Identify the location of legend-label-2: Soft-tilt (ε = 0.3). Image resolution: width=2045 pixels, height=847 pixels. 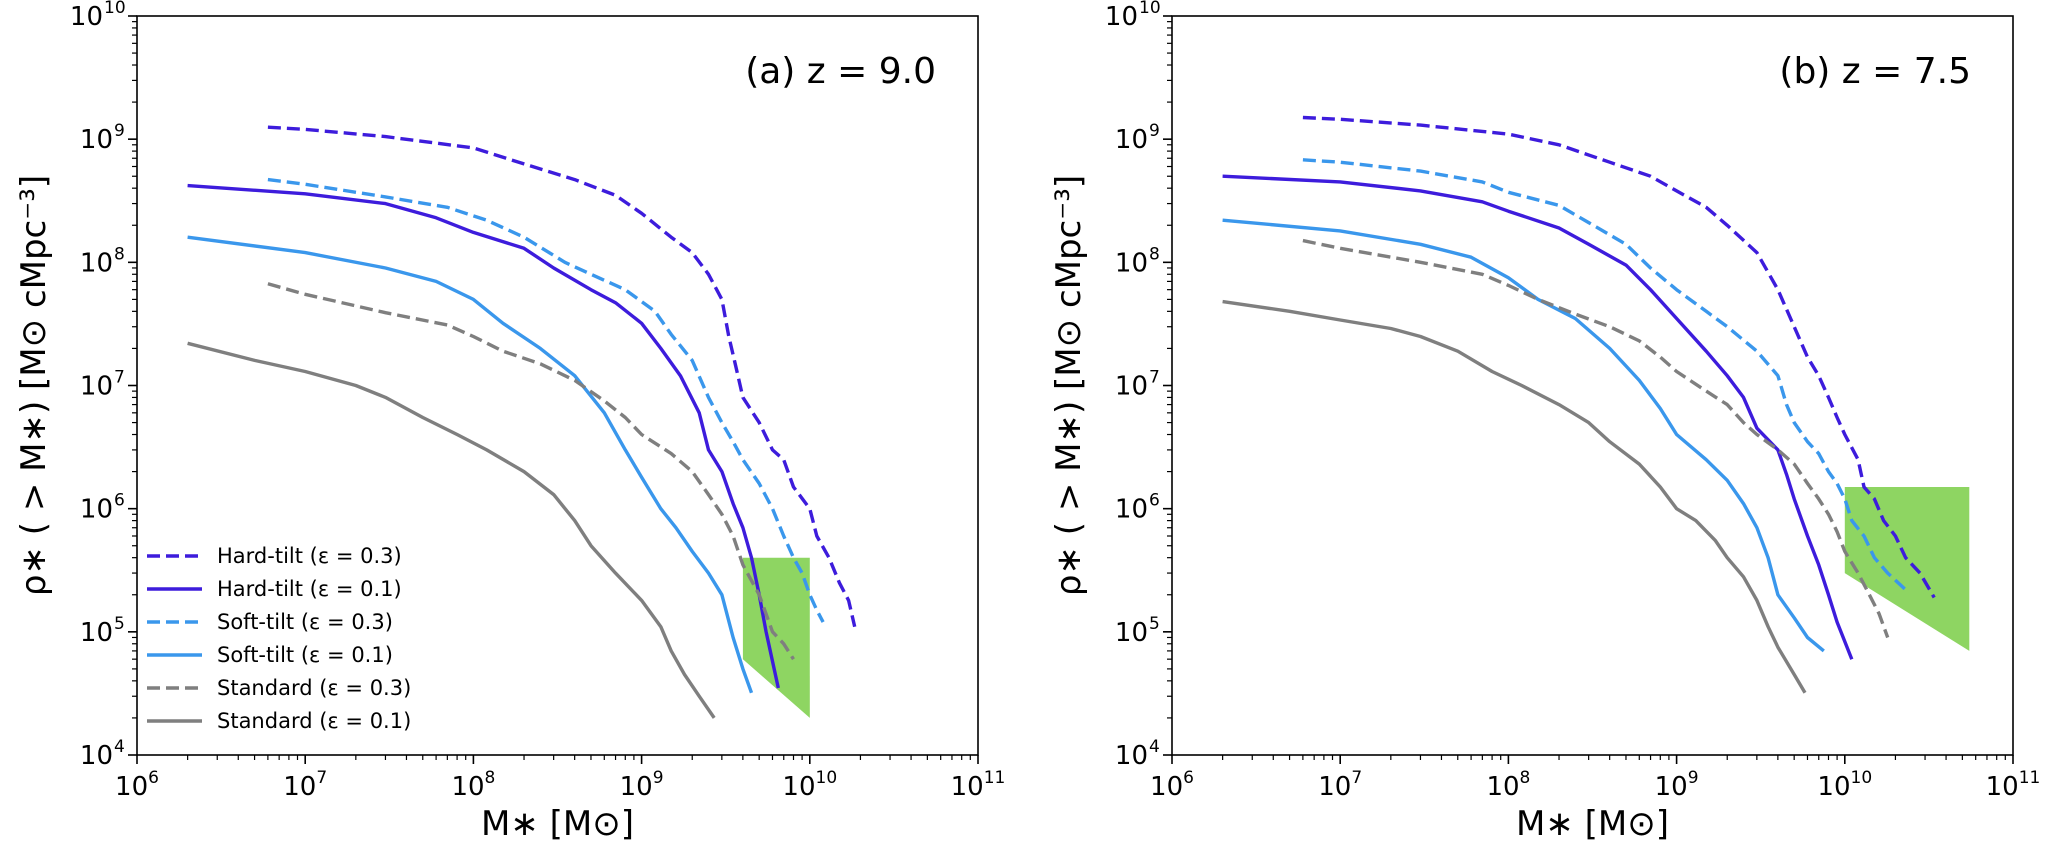
(305, 622).